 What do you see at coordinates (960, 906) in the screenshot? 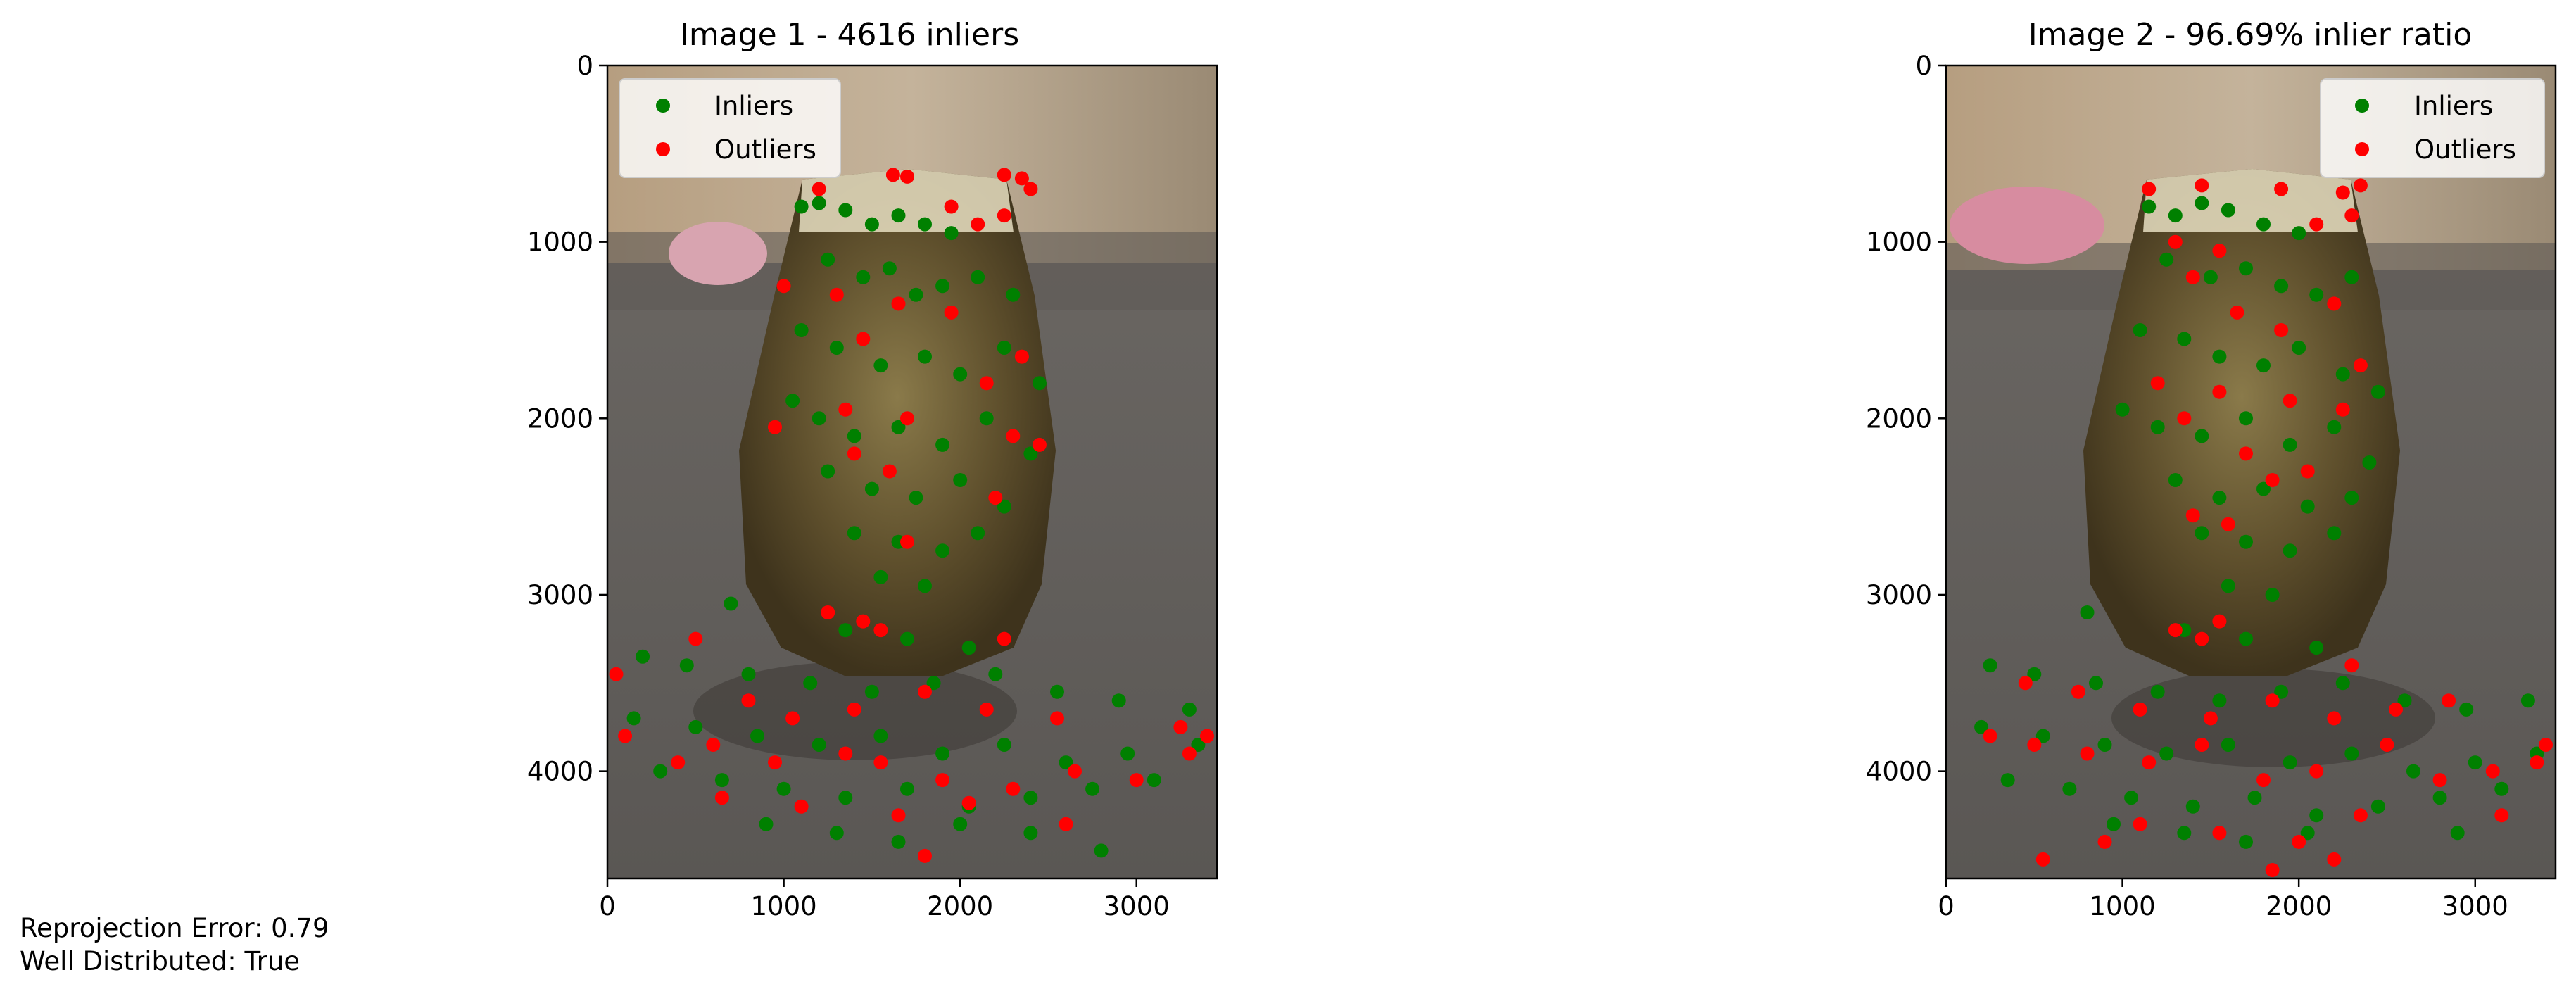
I see `x-tick-label: 2000` at bounding box center [960, 906].